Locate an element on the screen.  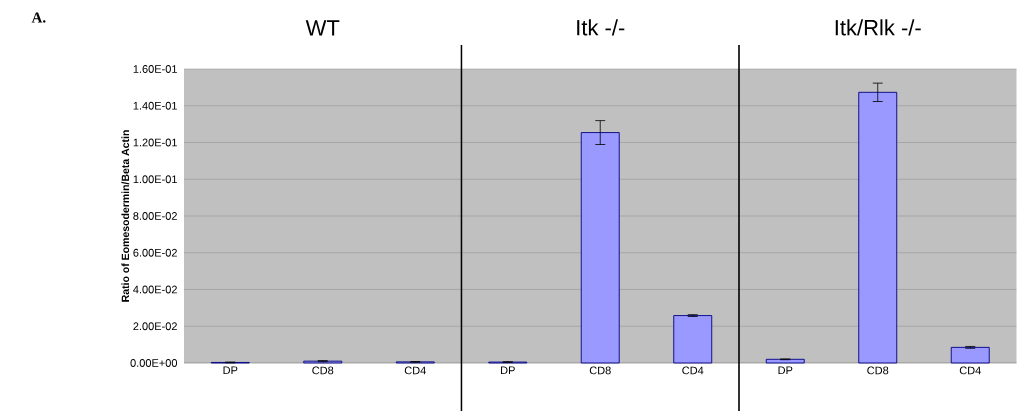
y-tick-label: 4.00E-02 is located at coordinates (155, 289).